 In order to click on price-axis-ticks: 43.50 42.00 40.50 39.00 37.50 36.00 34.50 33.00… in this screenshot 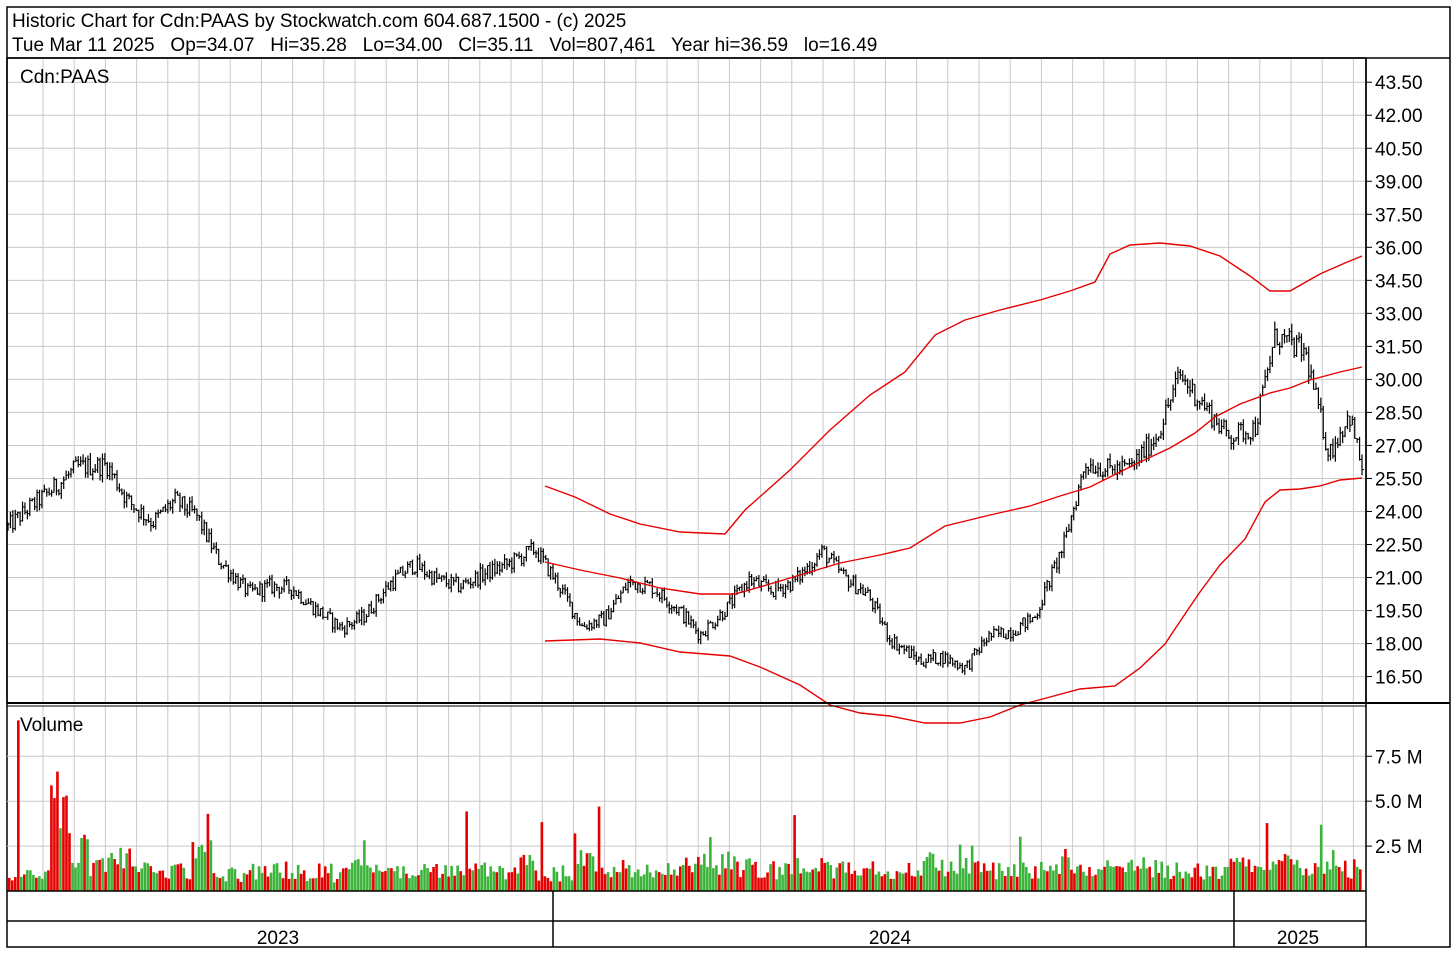, I will do `click(1394, 381)`.